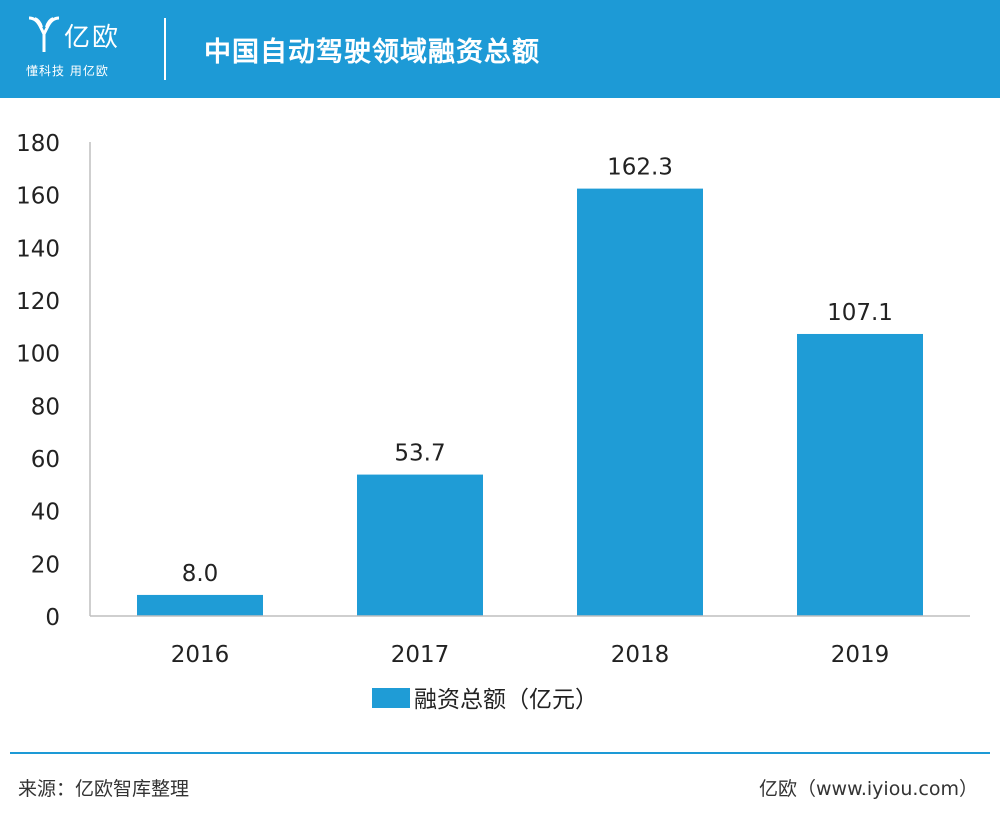 Image resolution: width=1000 pixels, height=817 pixels. I want to click on y-tick-label: 60, so click(45, 460).